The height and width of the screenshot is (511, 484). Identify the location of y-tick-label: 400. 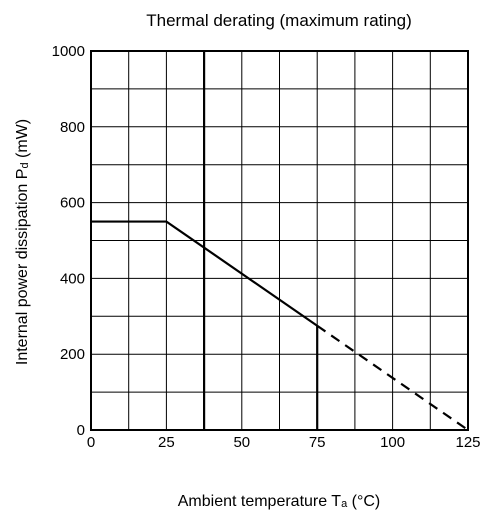
(72, 278).